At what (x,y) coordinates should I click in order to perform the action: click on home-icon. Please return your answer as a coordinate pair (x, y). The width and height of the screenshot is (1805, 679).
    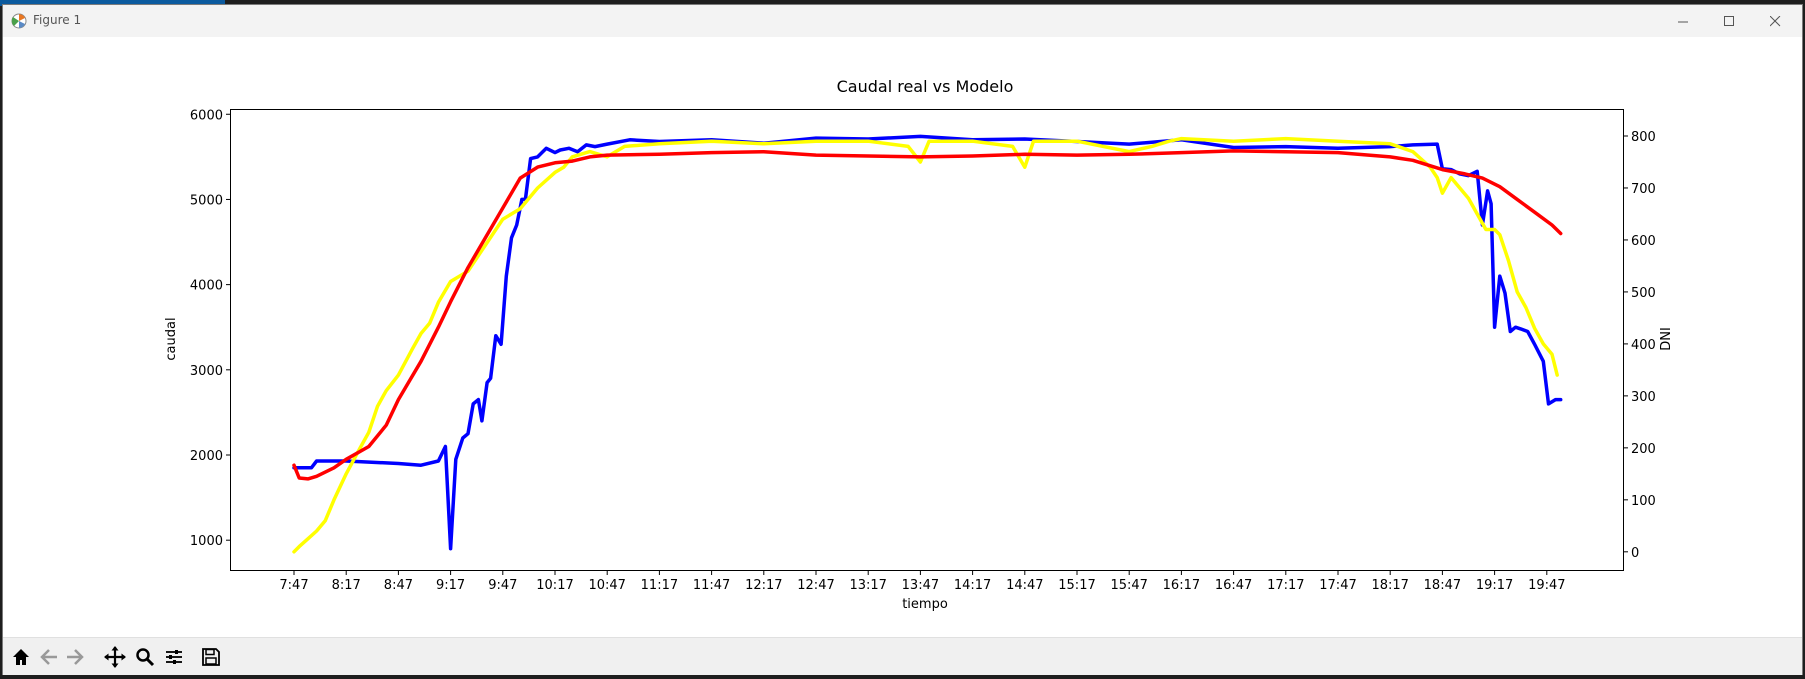
    Looking at the image, I should click on (21, 657).